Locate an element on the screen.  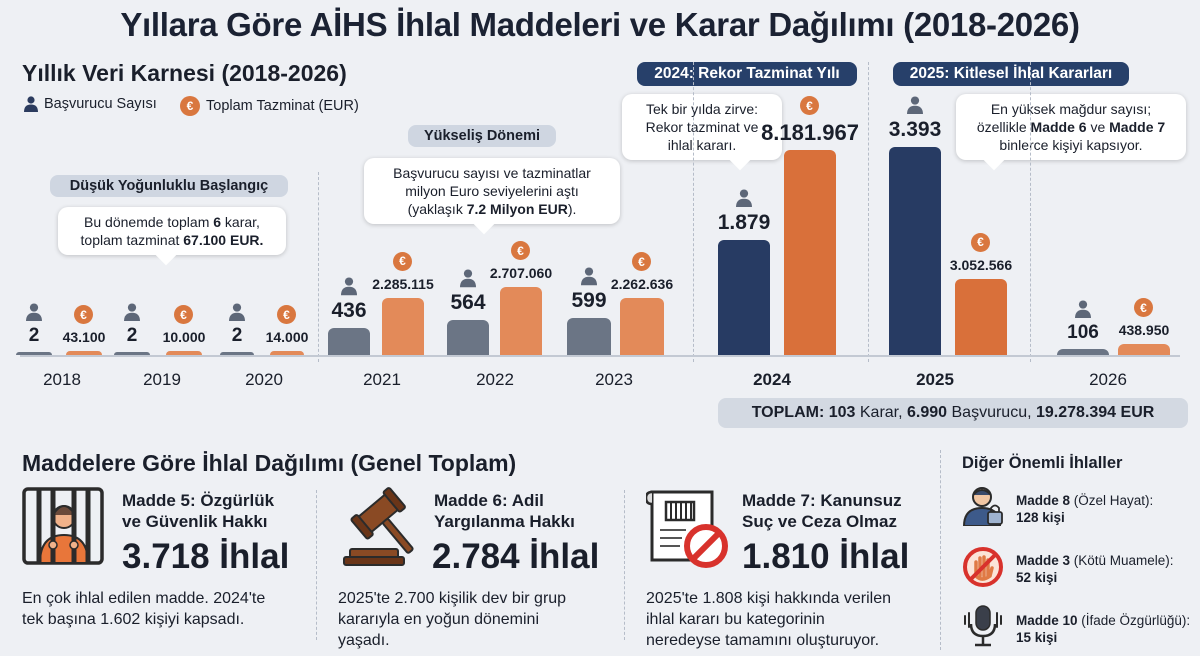
year-label: 2023 is located at coordinates (614, 379).